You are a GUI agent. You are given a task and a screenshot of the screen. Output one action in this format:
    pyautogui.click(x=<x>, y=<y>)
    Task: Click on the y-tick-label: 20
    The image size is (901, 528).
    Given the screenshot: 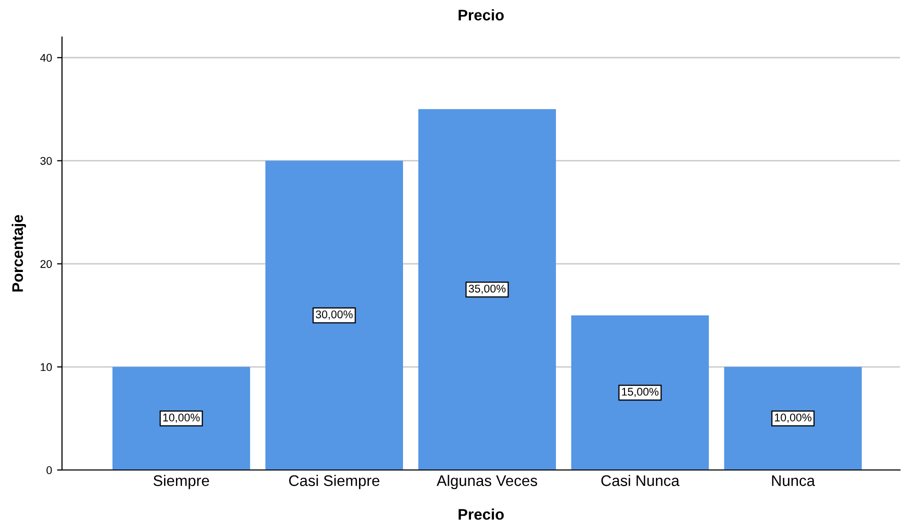 What is the action you would take?
    pyautogui.click(x=46, y=264)
    